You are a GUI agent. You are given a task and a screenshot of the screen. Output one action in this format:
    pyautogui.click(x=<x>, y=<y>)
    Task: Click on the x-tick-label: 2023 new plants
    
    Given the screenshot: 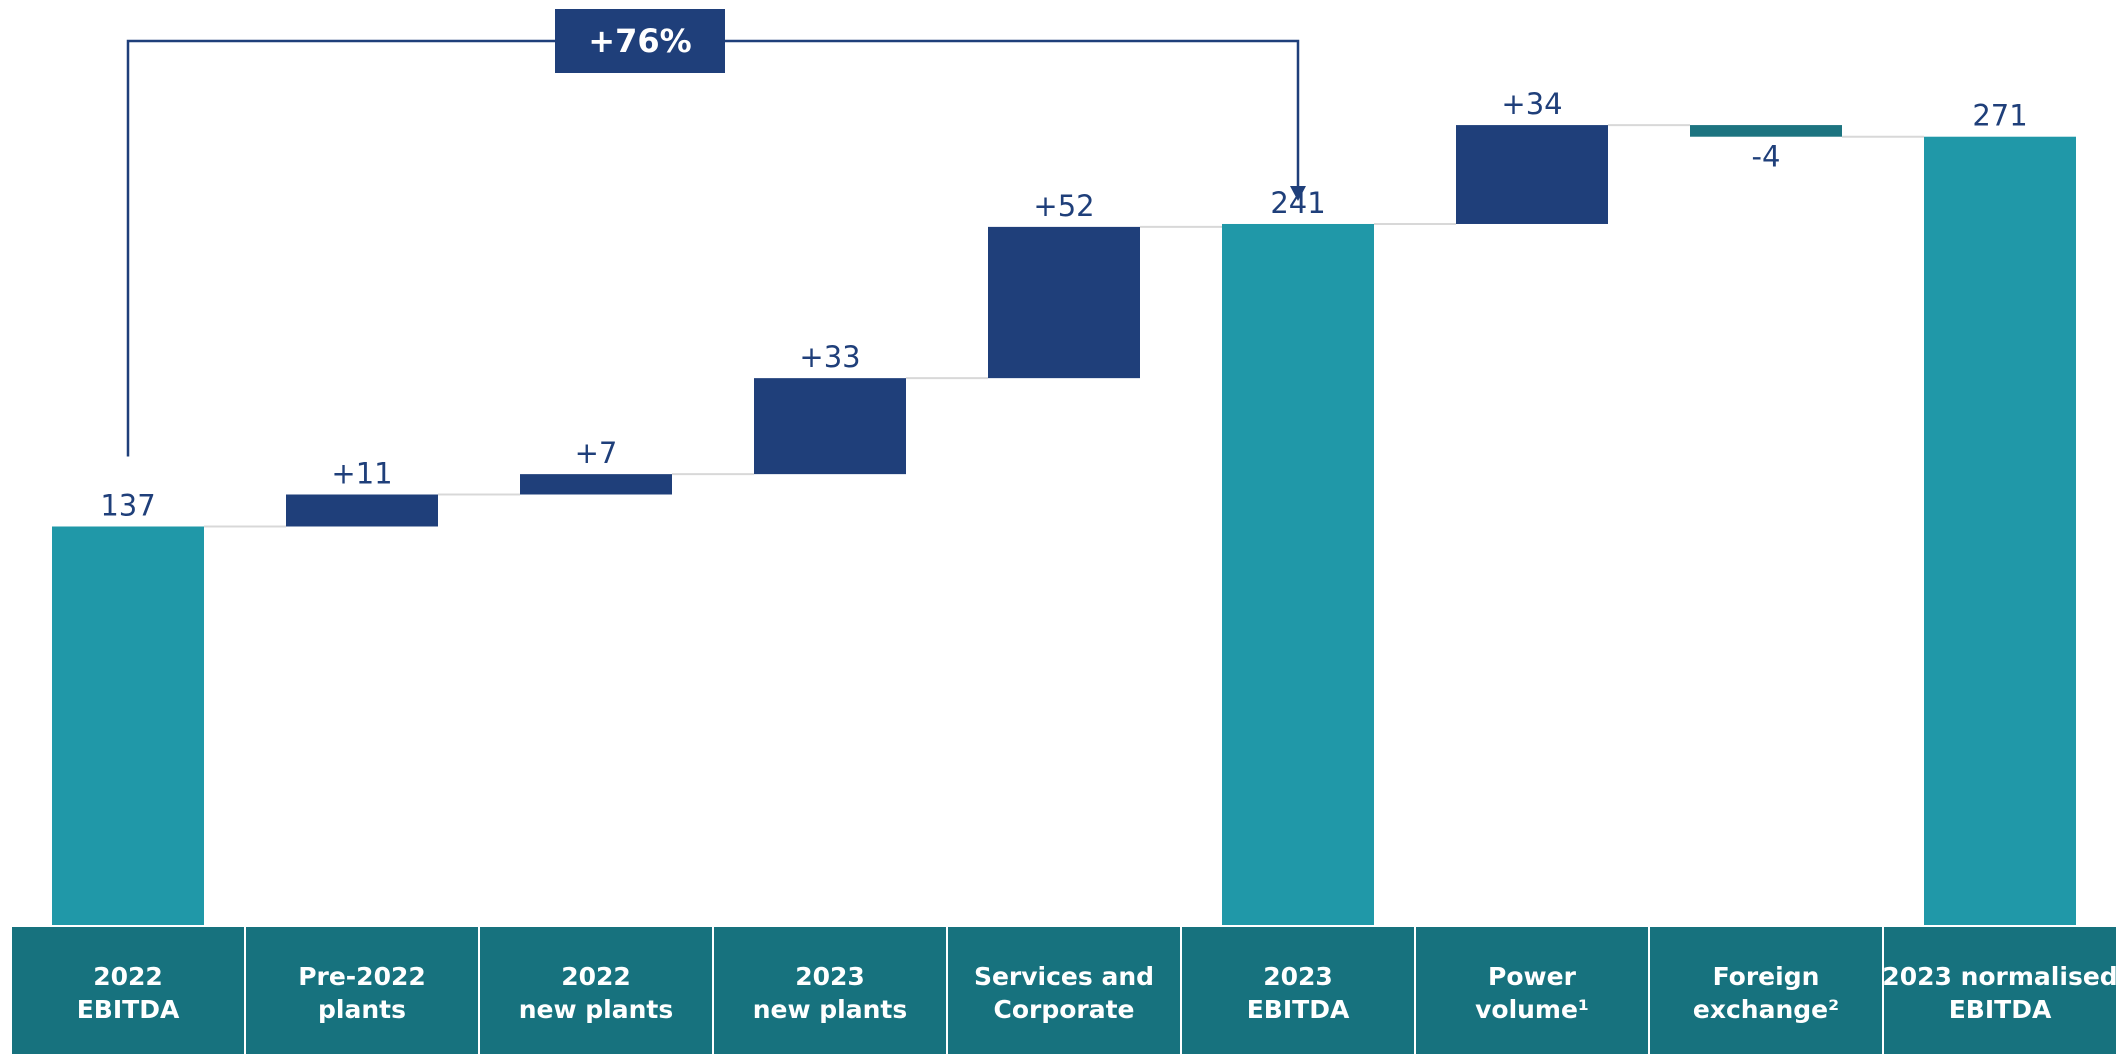 What is the action you would take?
    pyautogui.click(x=830, y=993)
    